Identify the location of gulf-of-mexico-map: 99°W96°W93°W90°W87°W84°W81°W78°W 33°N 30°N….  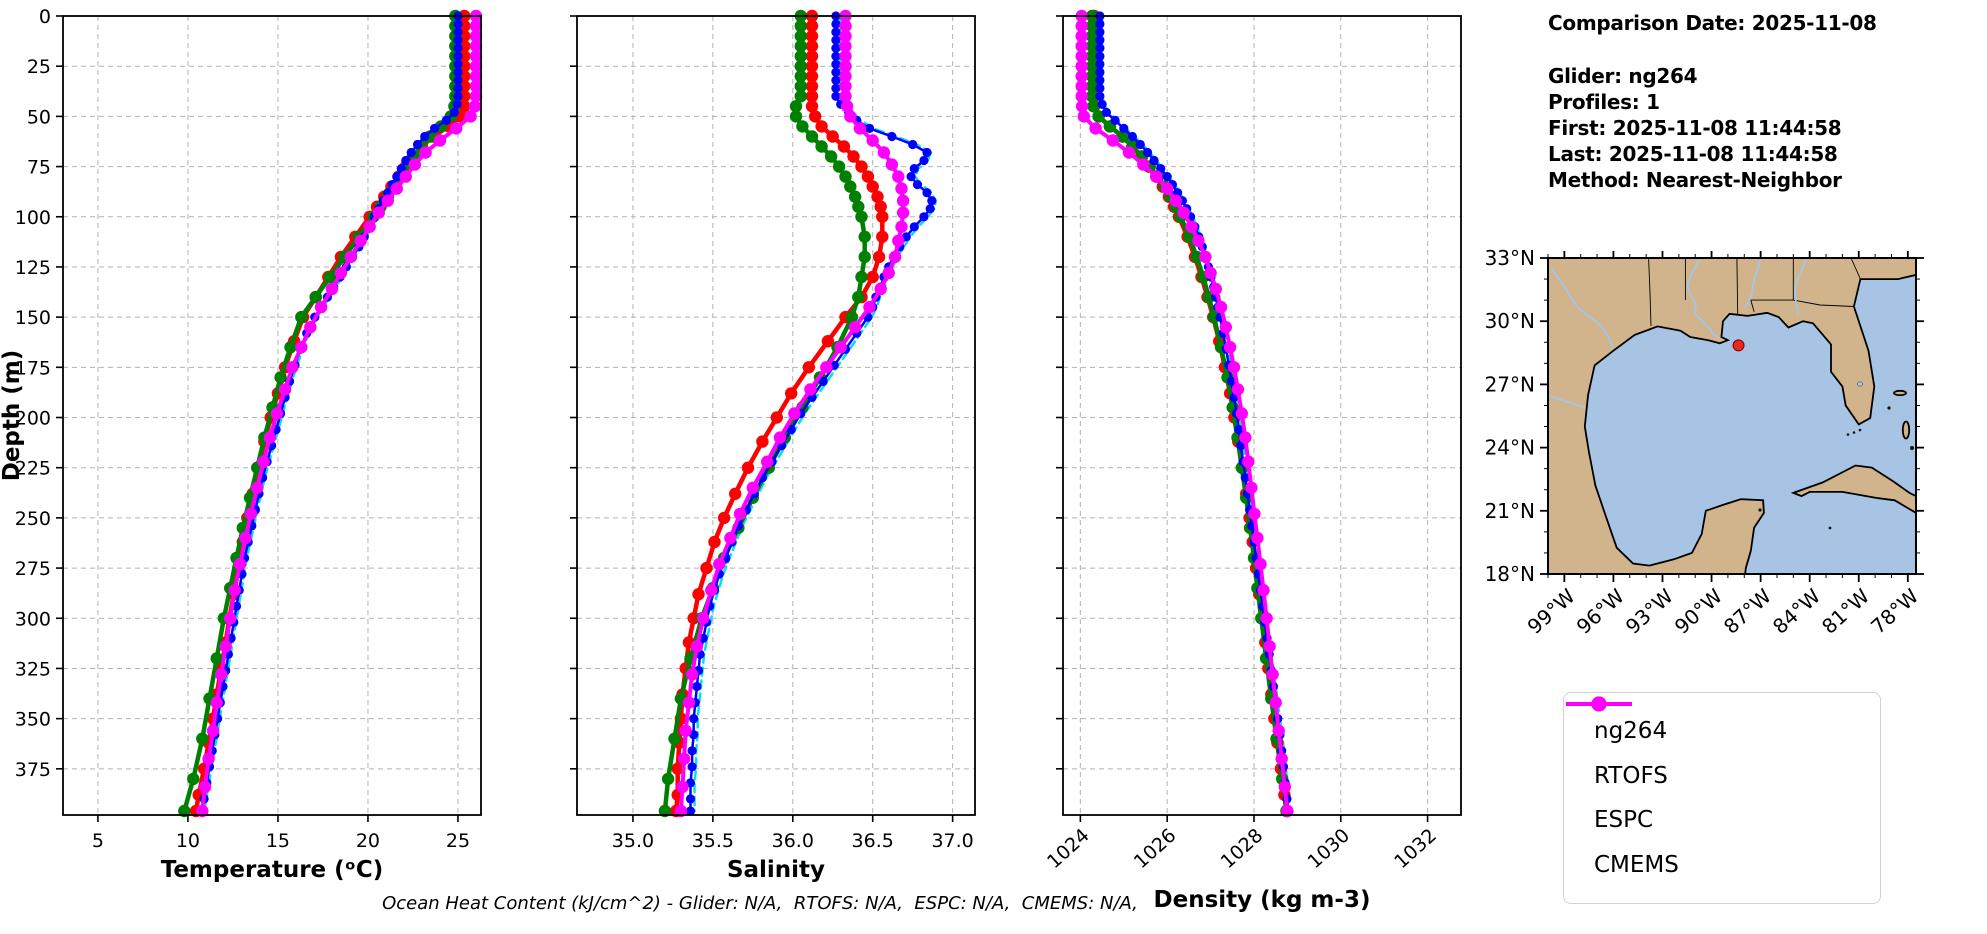
(1704, 442).